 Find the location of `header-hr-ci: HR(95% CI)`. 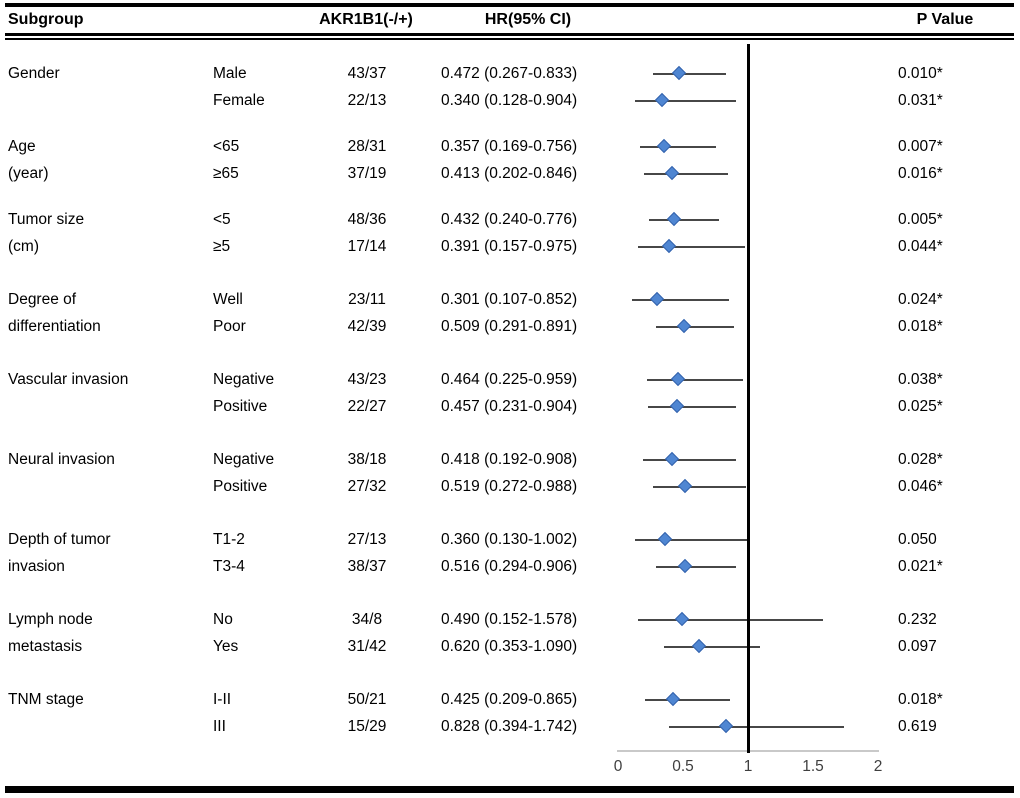

header-hr-ci: HR(95% CI) is located at coordinates (528, 19).